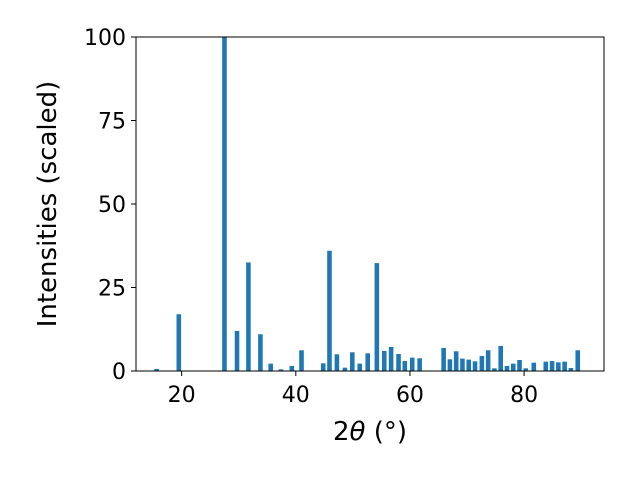 The width and height of the screenshot is (640, 480). Describe the element at coordinates (353, 389) in the screenshot. I see `x-axis-ticks: 20 40 60 80` at that location.